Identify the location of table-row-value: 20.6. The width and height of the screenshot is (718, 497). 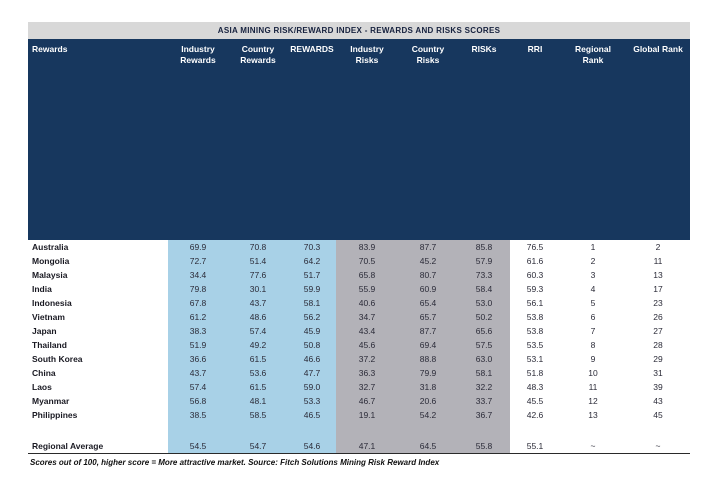
(428, 401).